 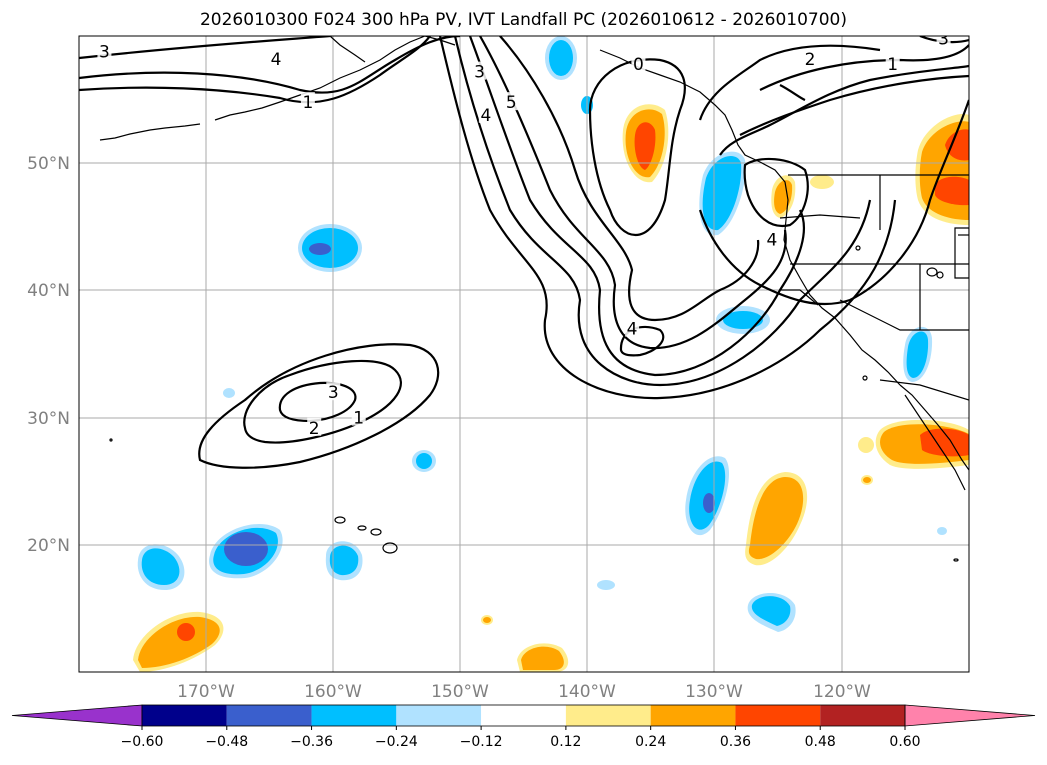 I want to click on lat-label-20n: 20°N, so click(x=48, y=546).